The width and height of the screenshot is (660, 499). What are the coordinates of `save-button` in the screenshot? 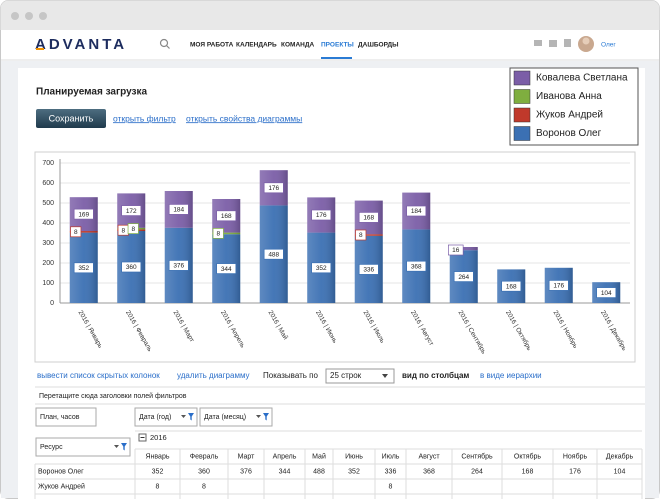 It's located at (71, 118).